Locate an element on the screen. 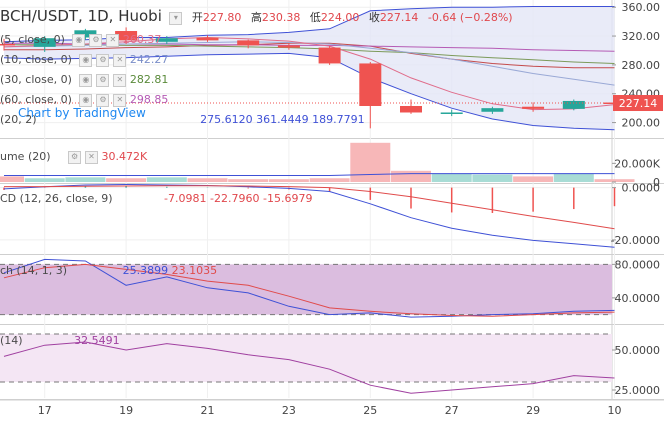 The width and height of the screenshot is (664, 429). stoch-d-line is located at coordinates (309, 290).